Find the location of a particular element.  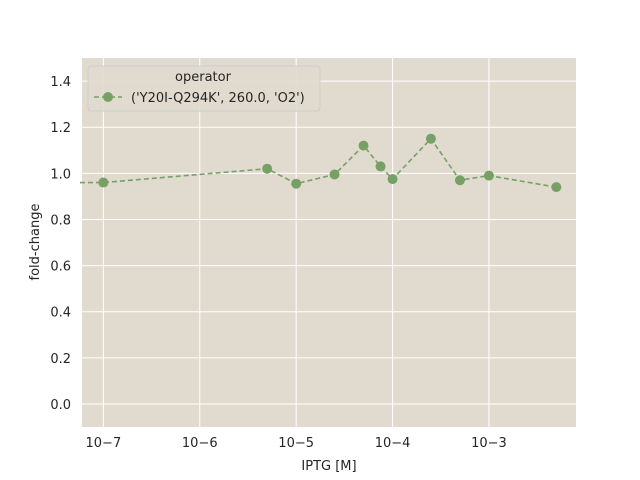

y-axis-label: fold-change is located at coordinates (35, 242).